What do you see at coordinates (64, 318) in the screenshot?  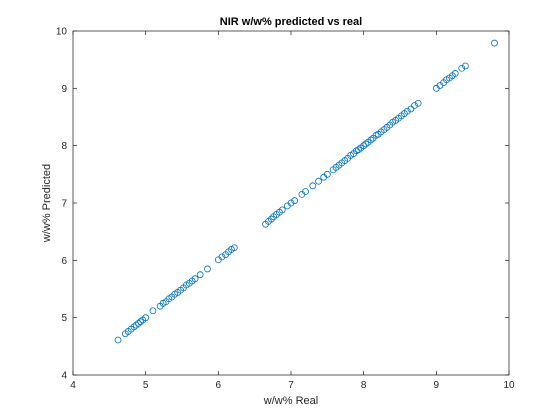 I see `y-tick-label: 5` at bounding box center [64, 318].